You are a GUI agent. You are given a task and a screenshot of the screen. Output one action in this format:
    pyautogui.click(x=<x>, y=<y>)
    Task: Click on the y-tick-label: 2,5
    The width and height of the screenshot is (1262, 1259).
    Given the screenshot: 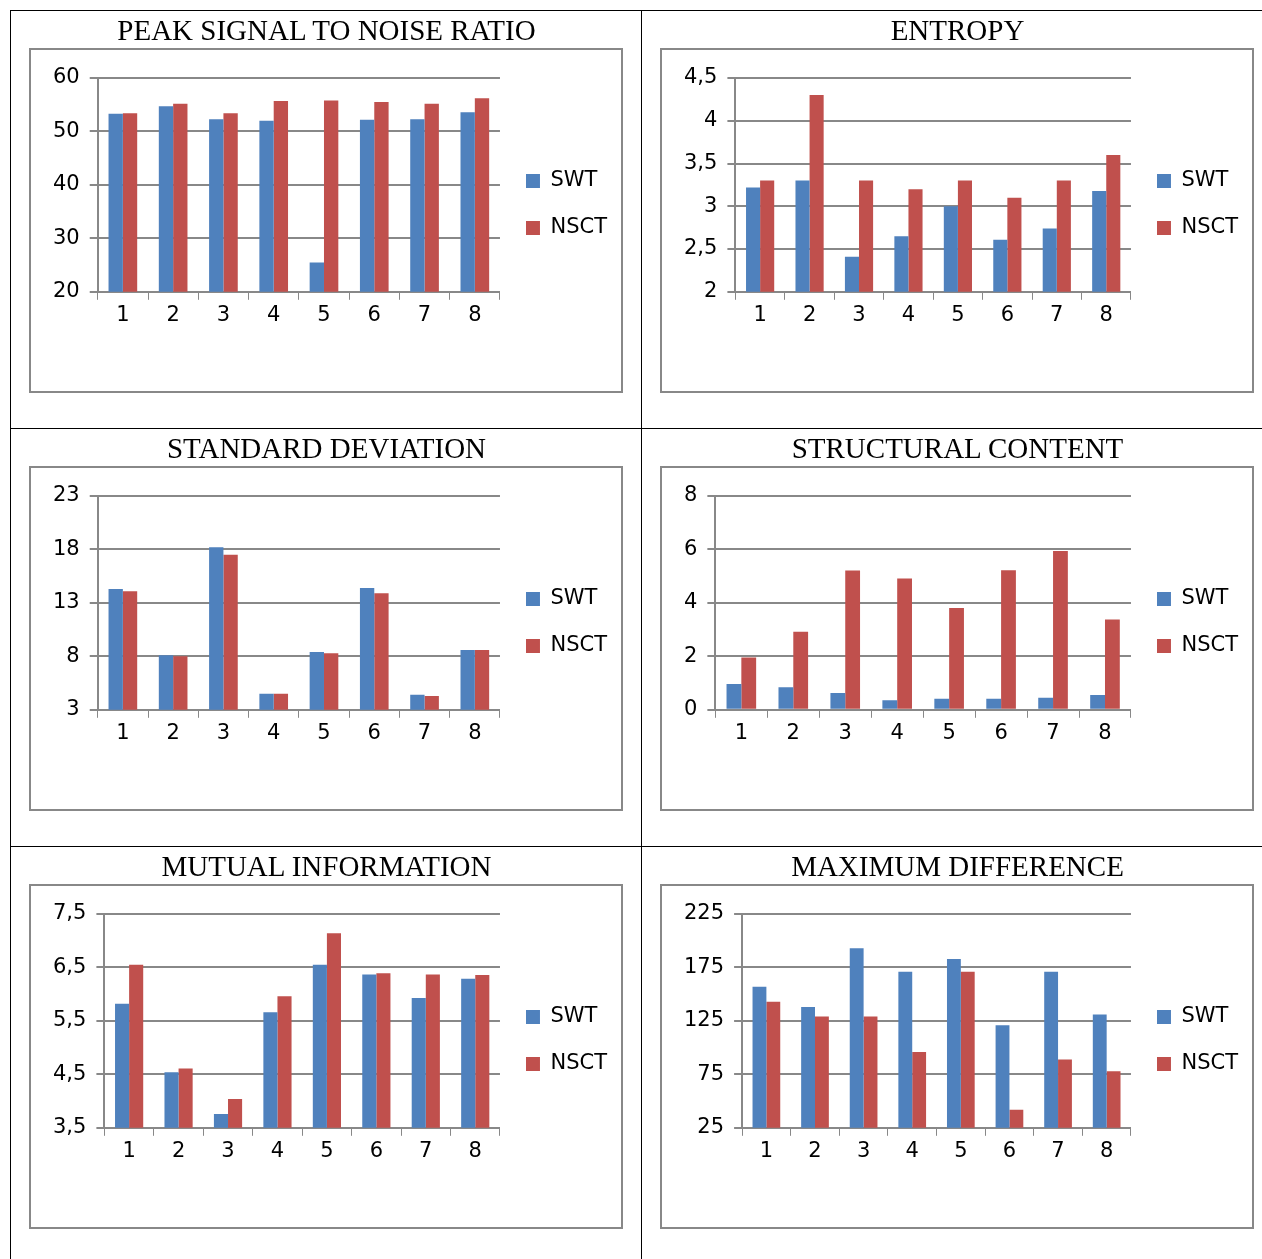 What is the action you would take?
    pyautogui.click(x=700, y=247)
    